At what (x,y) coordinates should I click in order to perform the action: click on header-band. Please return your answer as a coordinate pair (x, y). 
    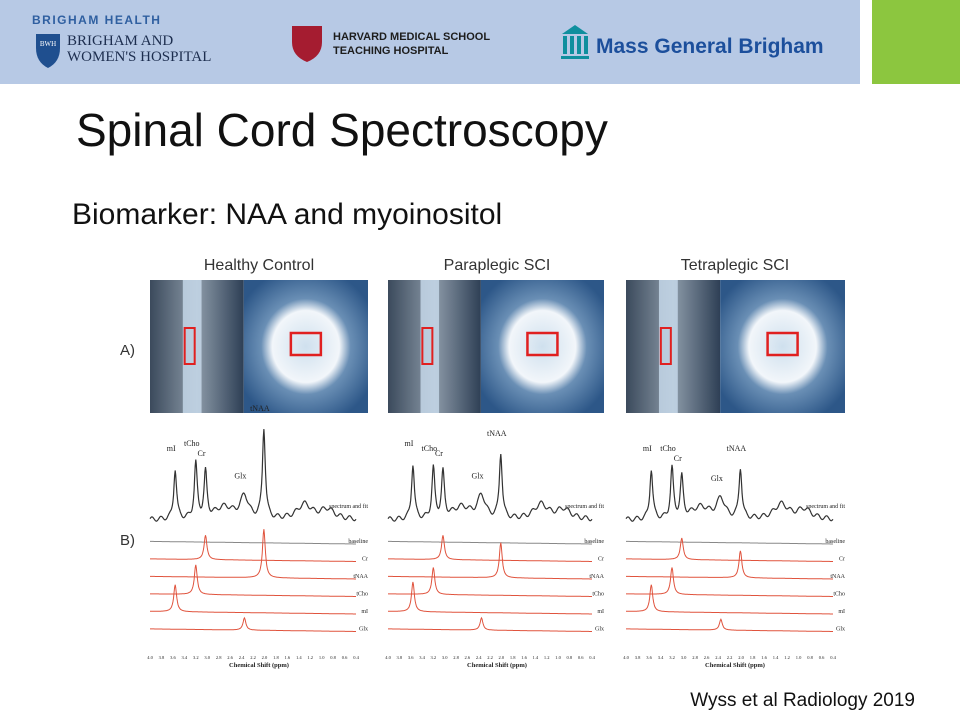
    Looking at the image, I should click on (430, 42).